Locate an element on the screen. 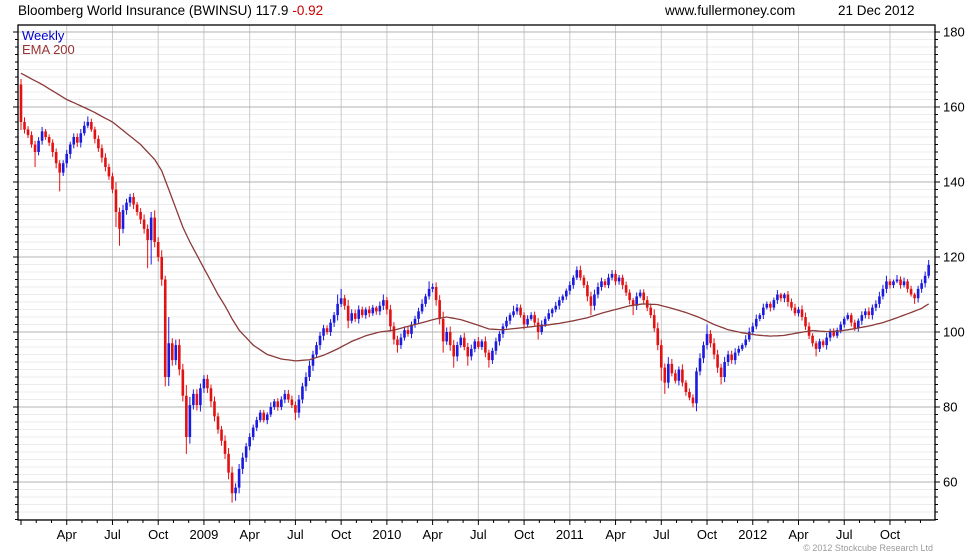 The width and height of the screenshot is (980, 560). y-axis-label: 60 is located at coordinates (950, 482).